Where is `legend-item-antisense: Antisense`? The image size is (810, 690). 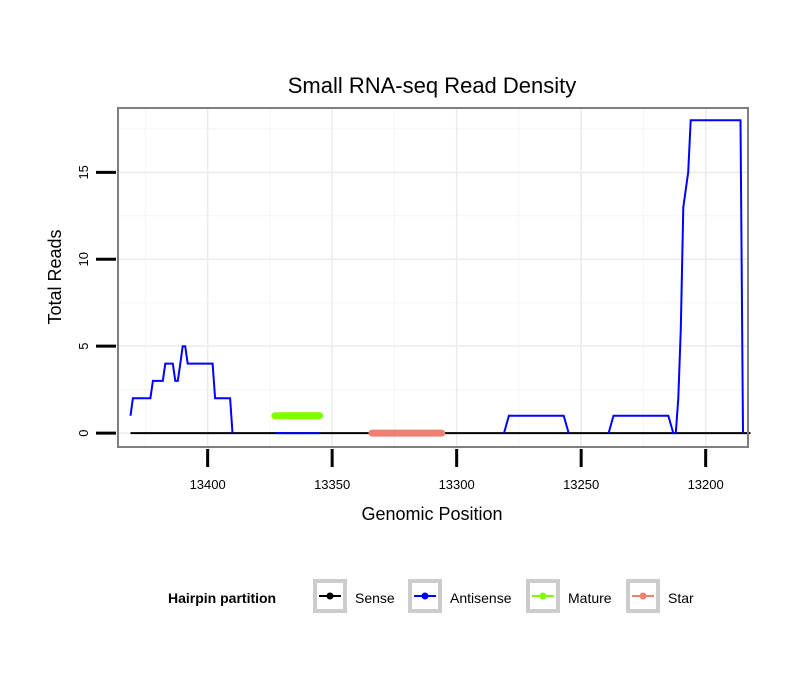 legend-item-antisense: Antisense is located at coordinates (460, 596).